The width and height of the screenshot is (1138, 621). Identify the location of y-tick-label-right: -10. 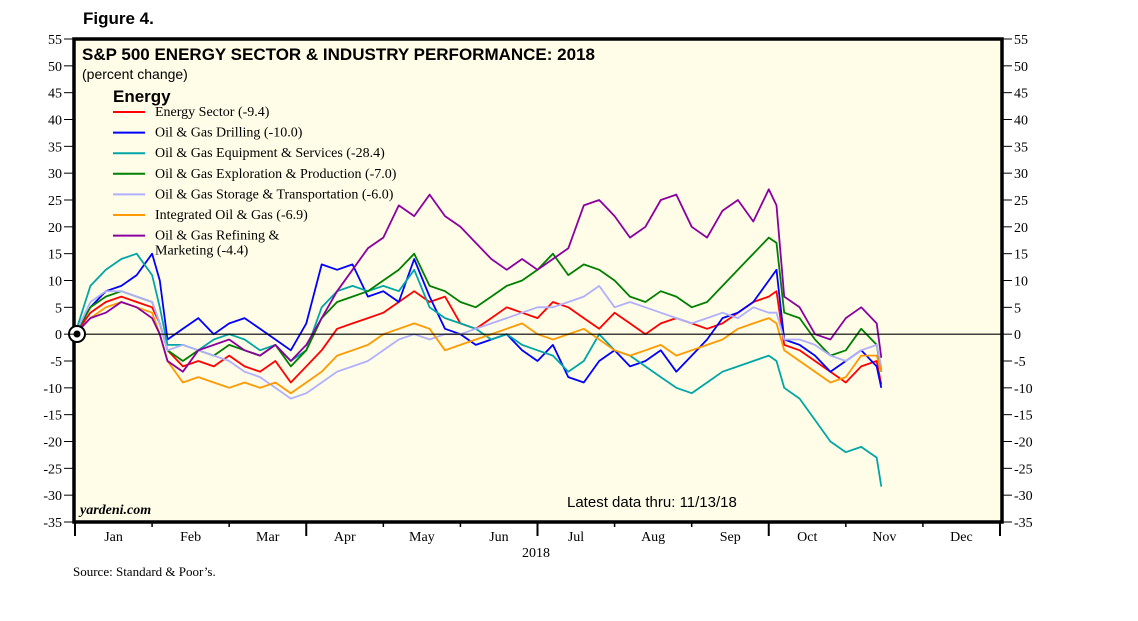
(1023, 389).